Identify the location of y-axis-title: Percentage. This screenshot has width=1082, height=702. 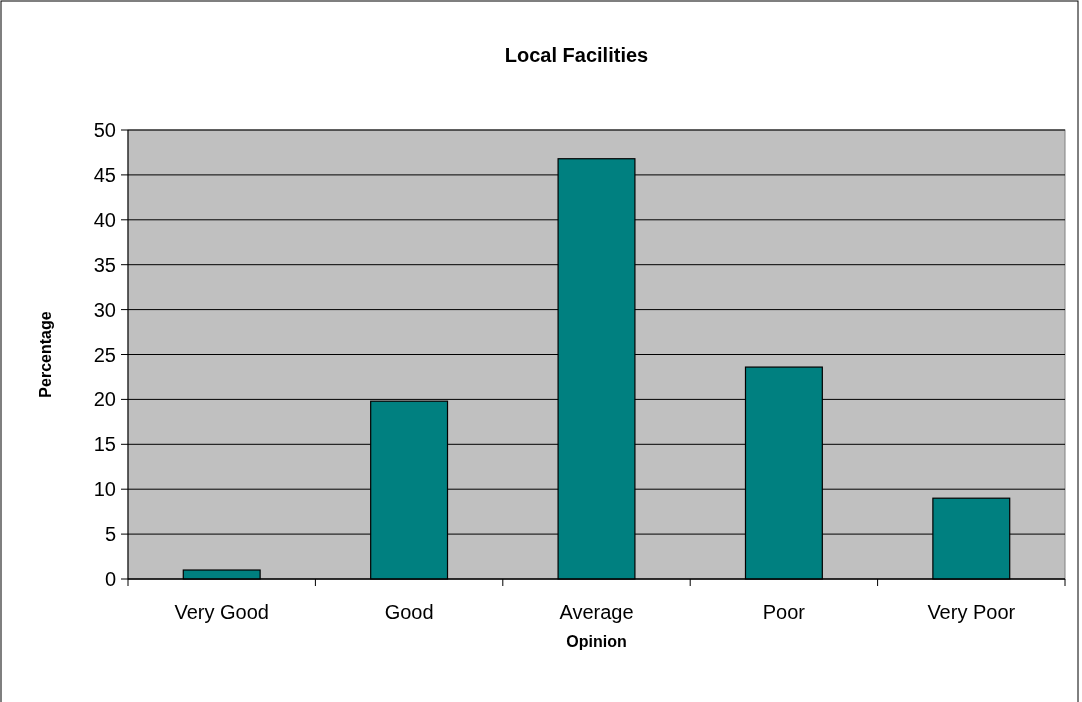
(45, 354).